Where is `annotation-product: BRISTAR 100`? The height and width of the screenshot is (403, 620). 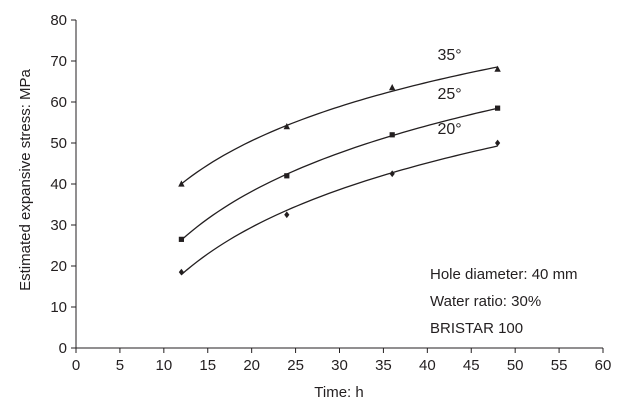
annotation-product: BRISTAR 100 is located at coordinates (476, 328).